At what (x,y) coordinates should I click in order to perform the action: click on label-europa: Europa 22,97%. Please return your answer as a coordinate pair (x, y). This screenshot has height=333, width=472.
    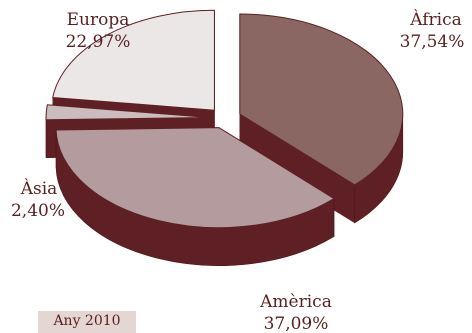
    Looking at the image, I should click on (98, 31).